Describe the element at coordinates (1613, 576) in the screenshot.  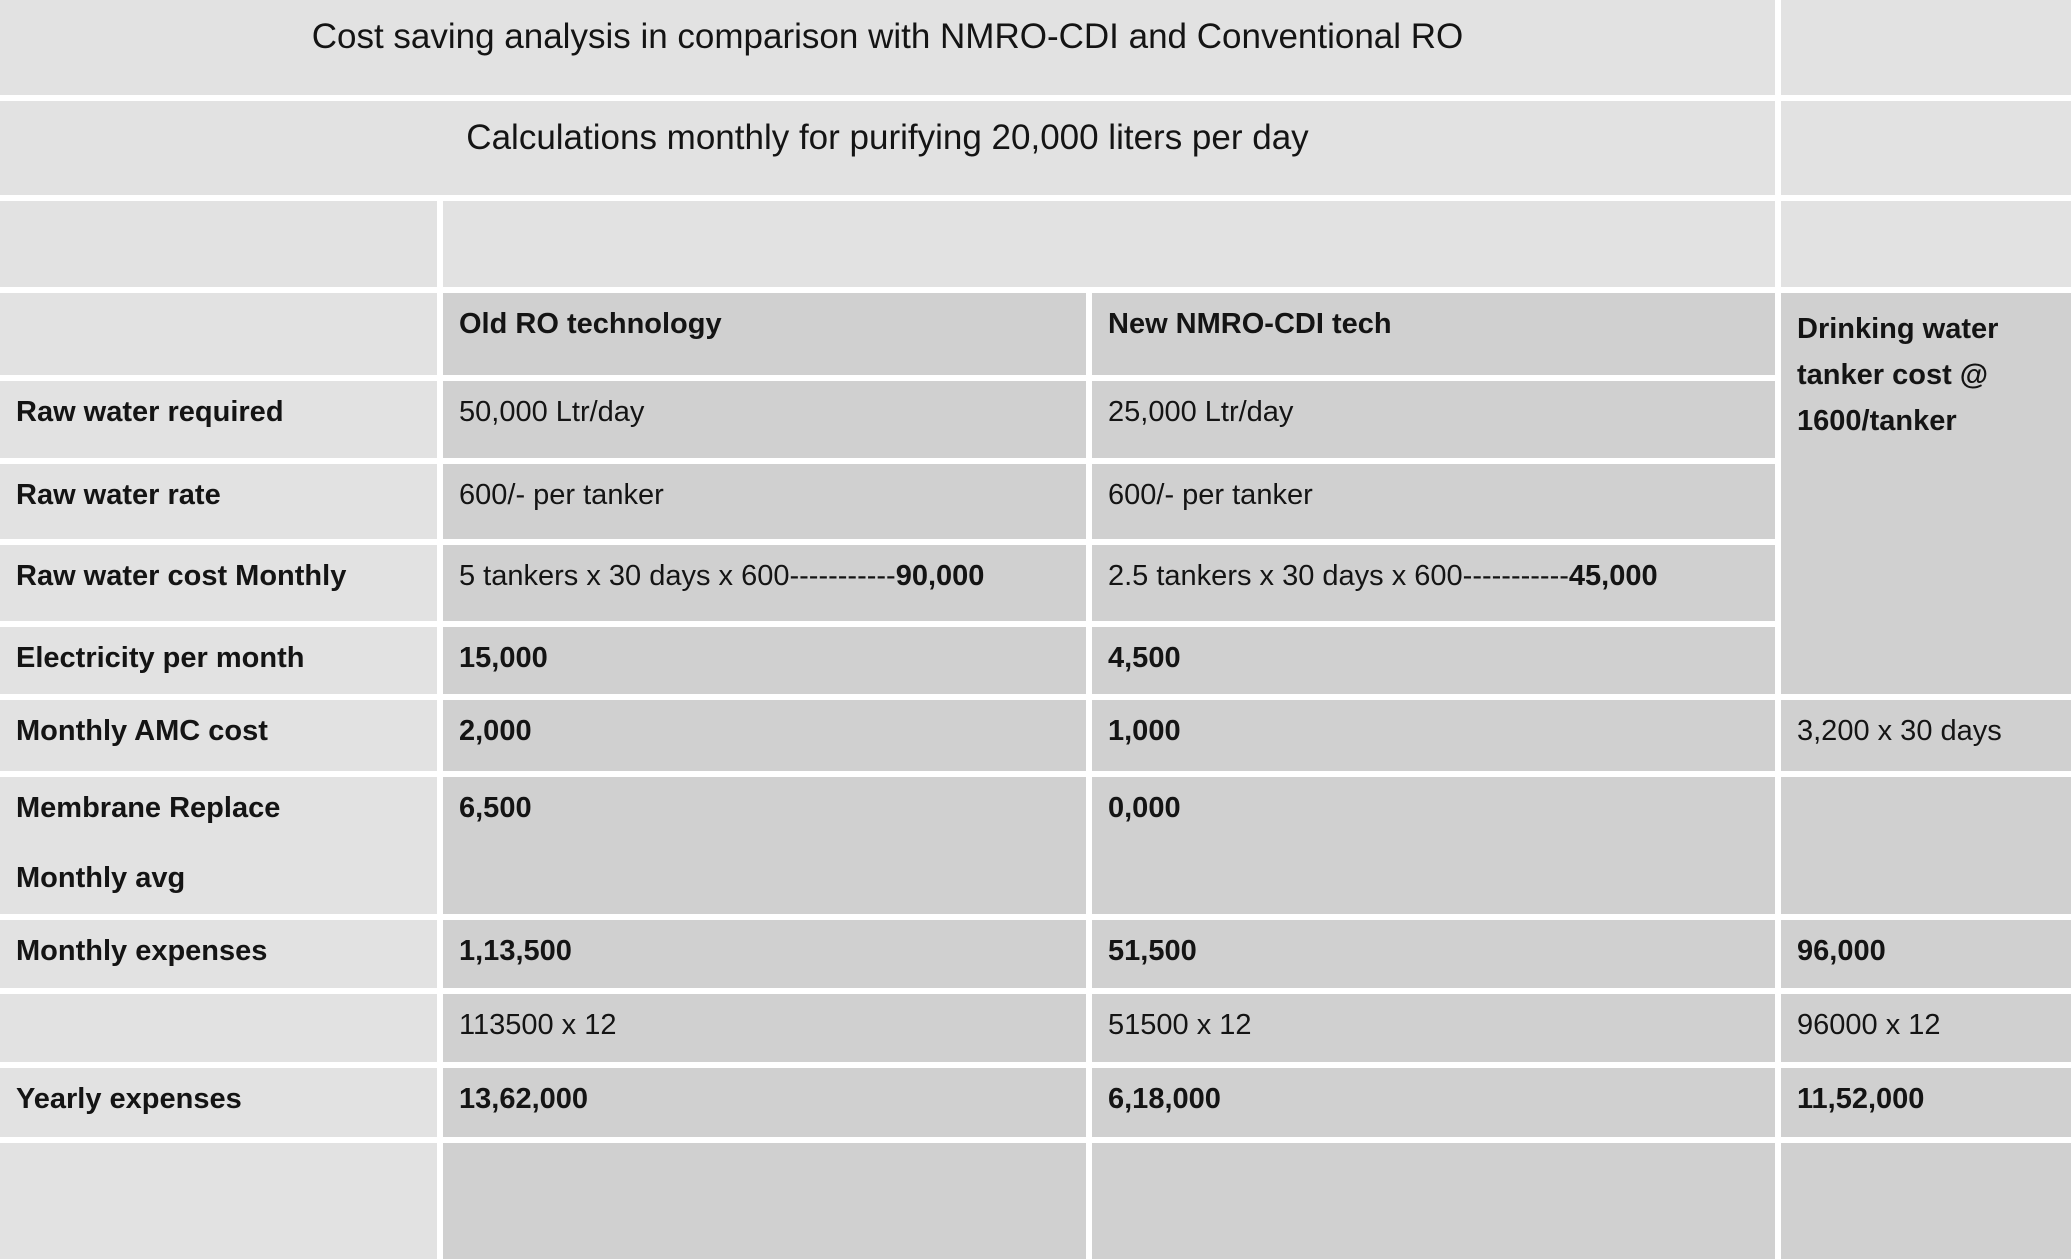
I see `raw-water-cost-new-total: 45,000` at that location.